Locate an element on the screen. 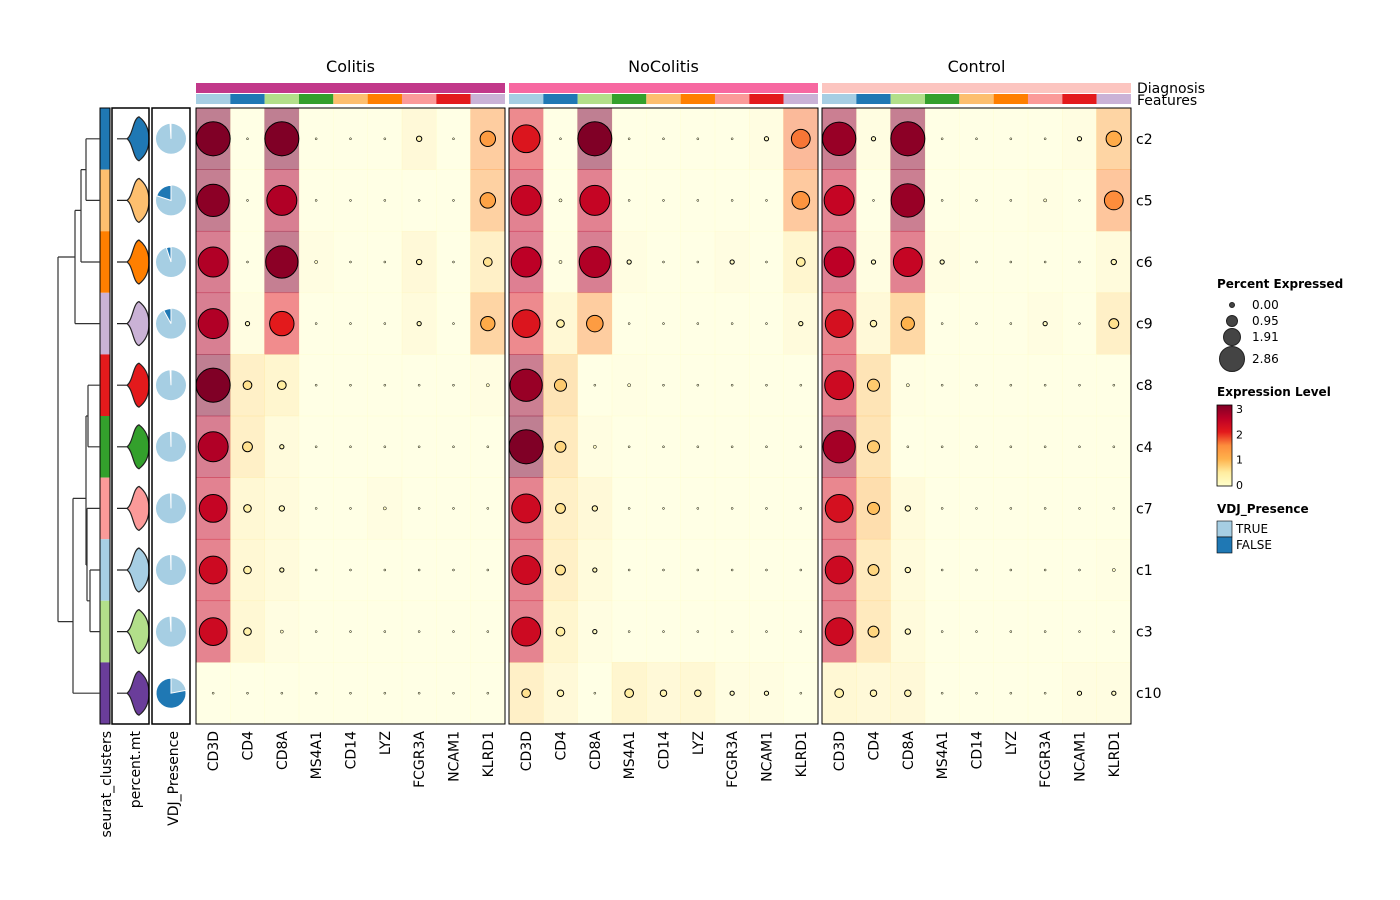  vdj-border is located at coordinates (171, 416).